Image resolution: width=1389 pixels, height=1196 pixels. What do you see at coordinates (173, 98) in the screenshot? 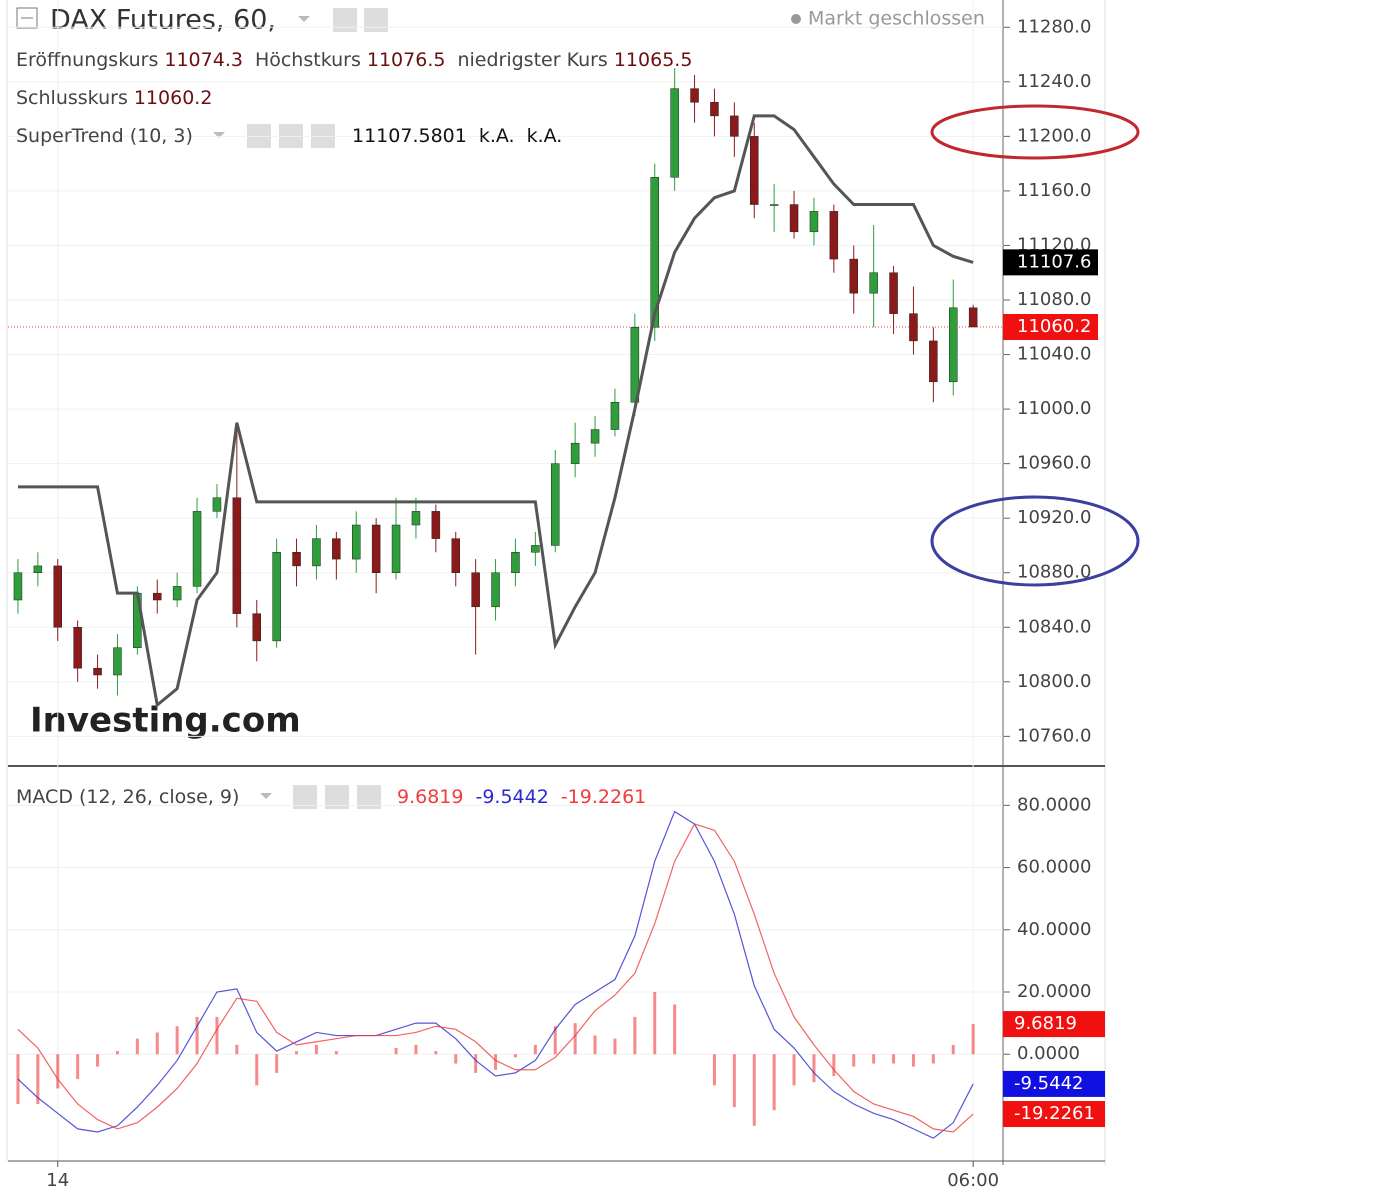
I see `legend-item: 11060.2` at bounding box center [173, 98].